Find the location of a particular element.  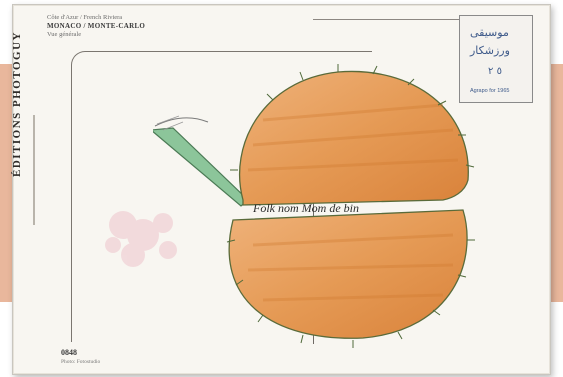

handwritten-stamp-scribble: موسیقی ورزشکار ٥ ٢ is located at coordinates (489, 51).